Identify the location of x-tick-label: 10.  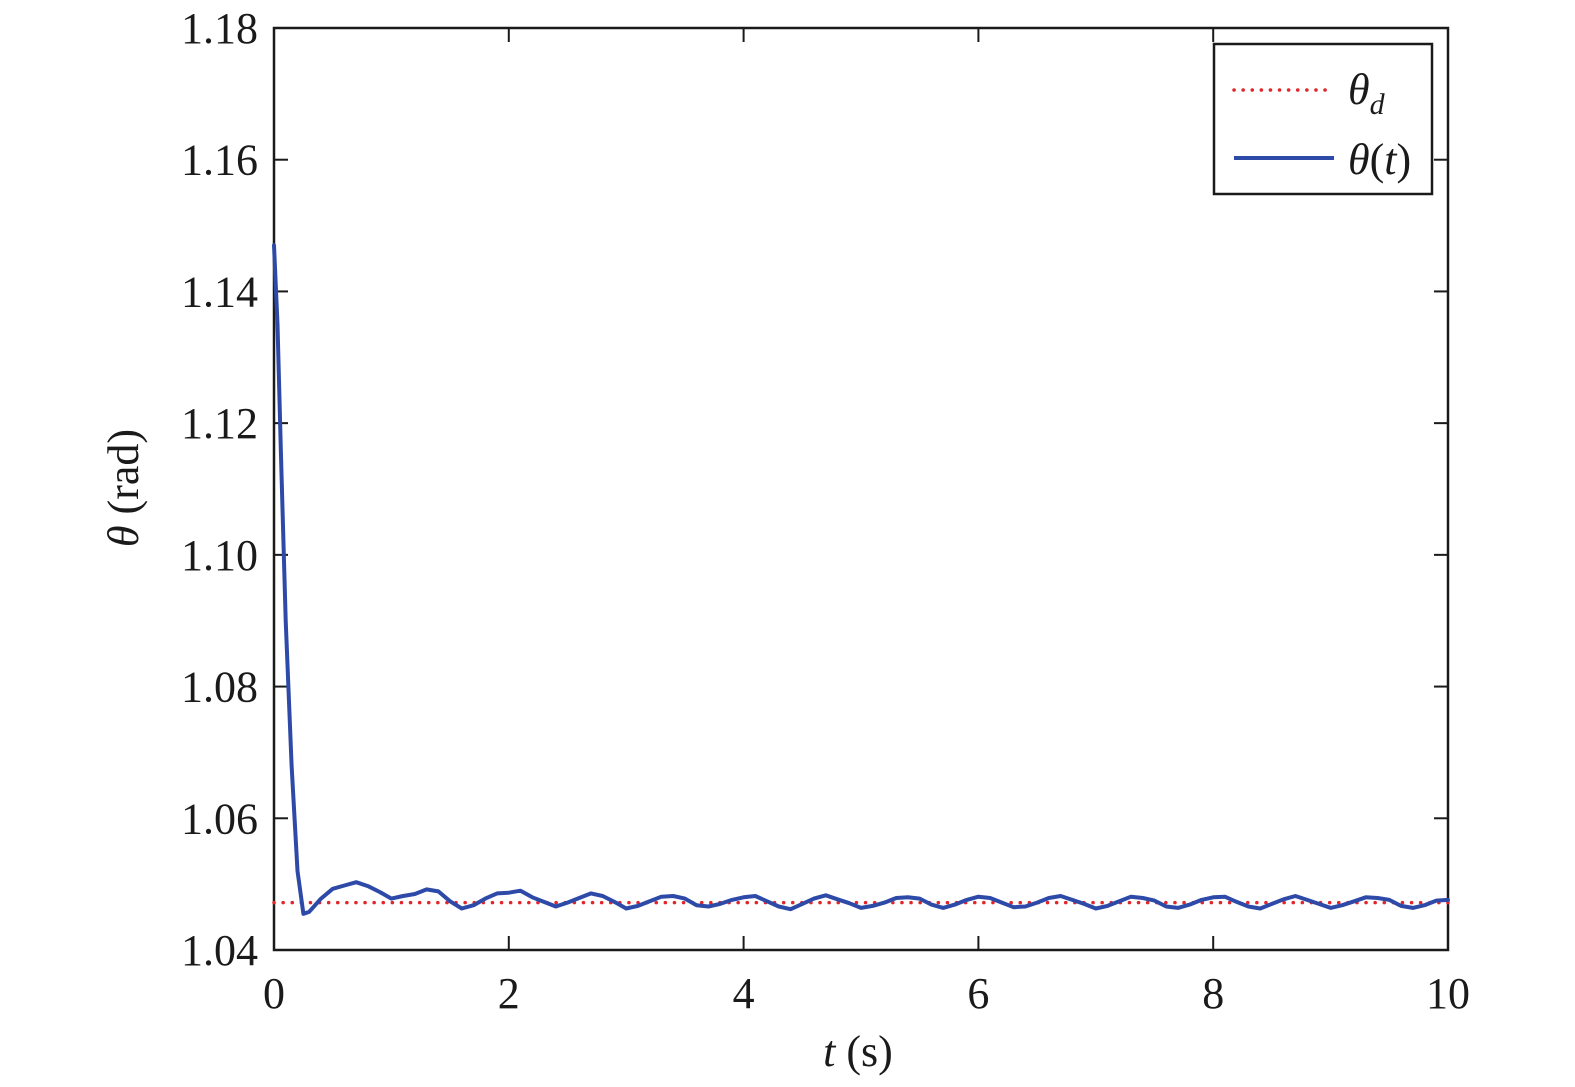
(1448, 993).